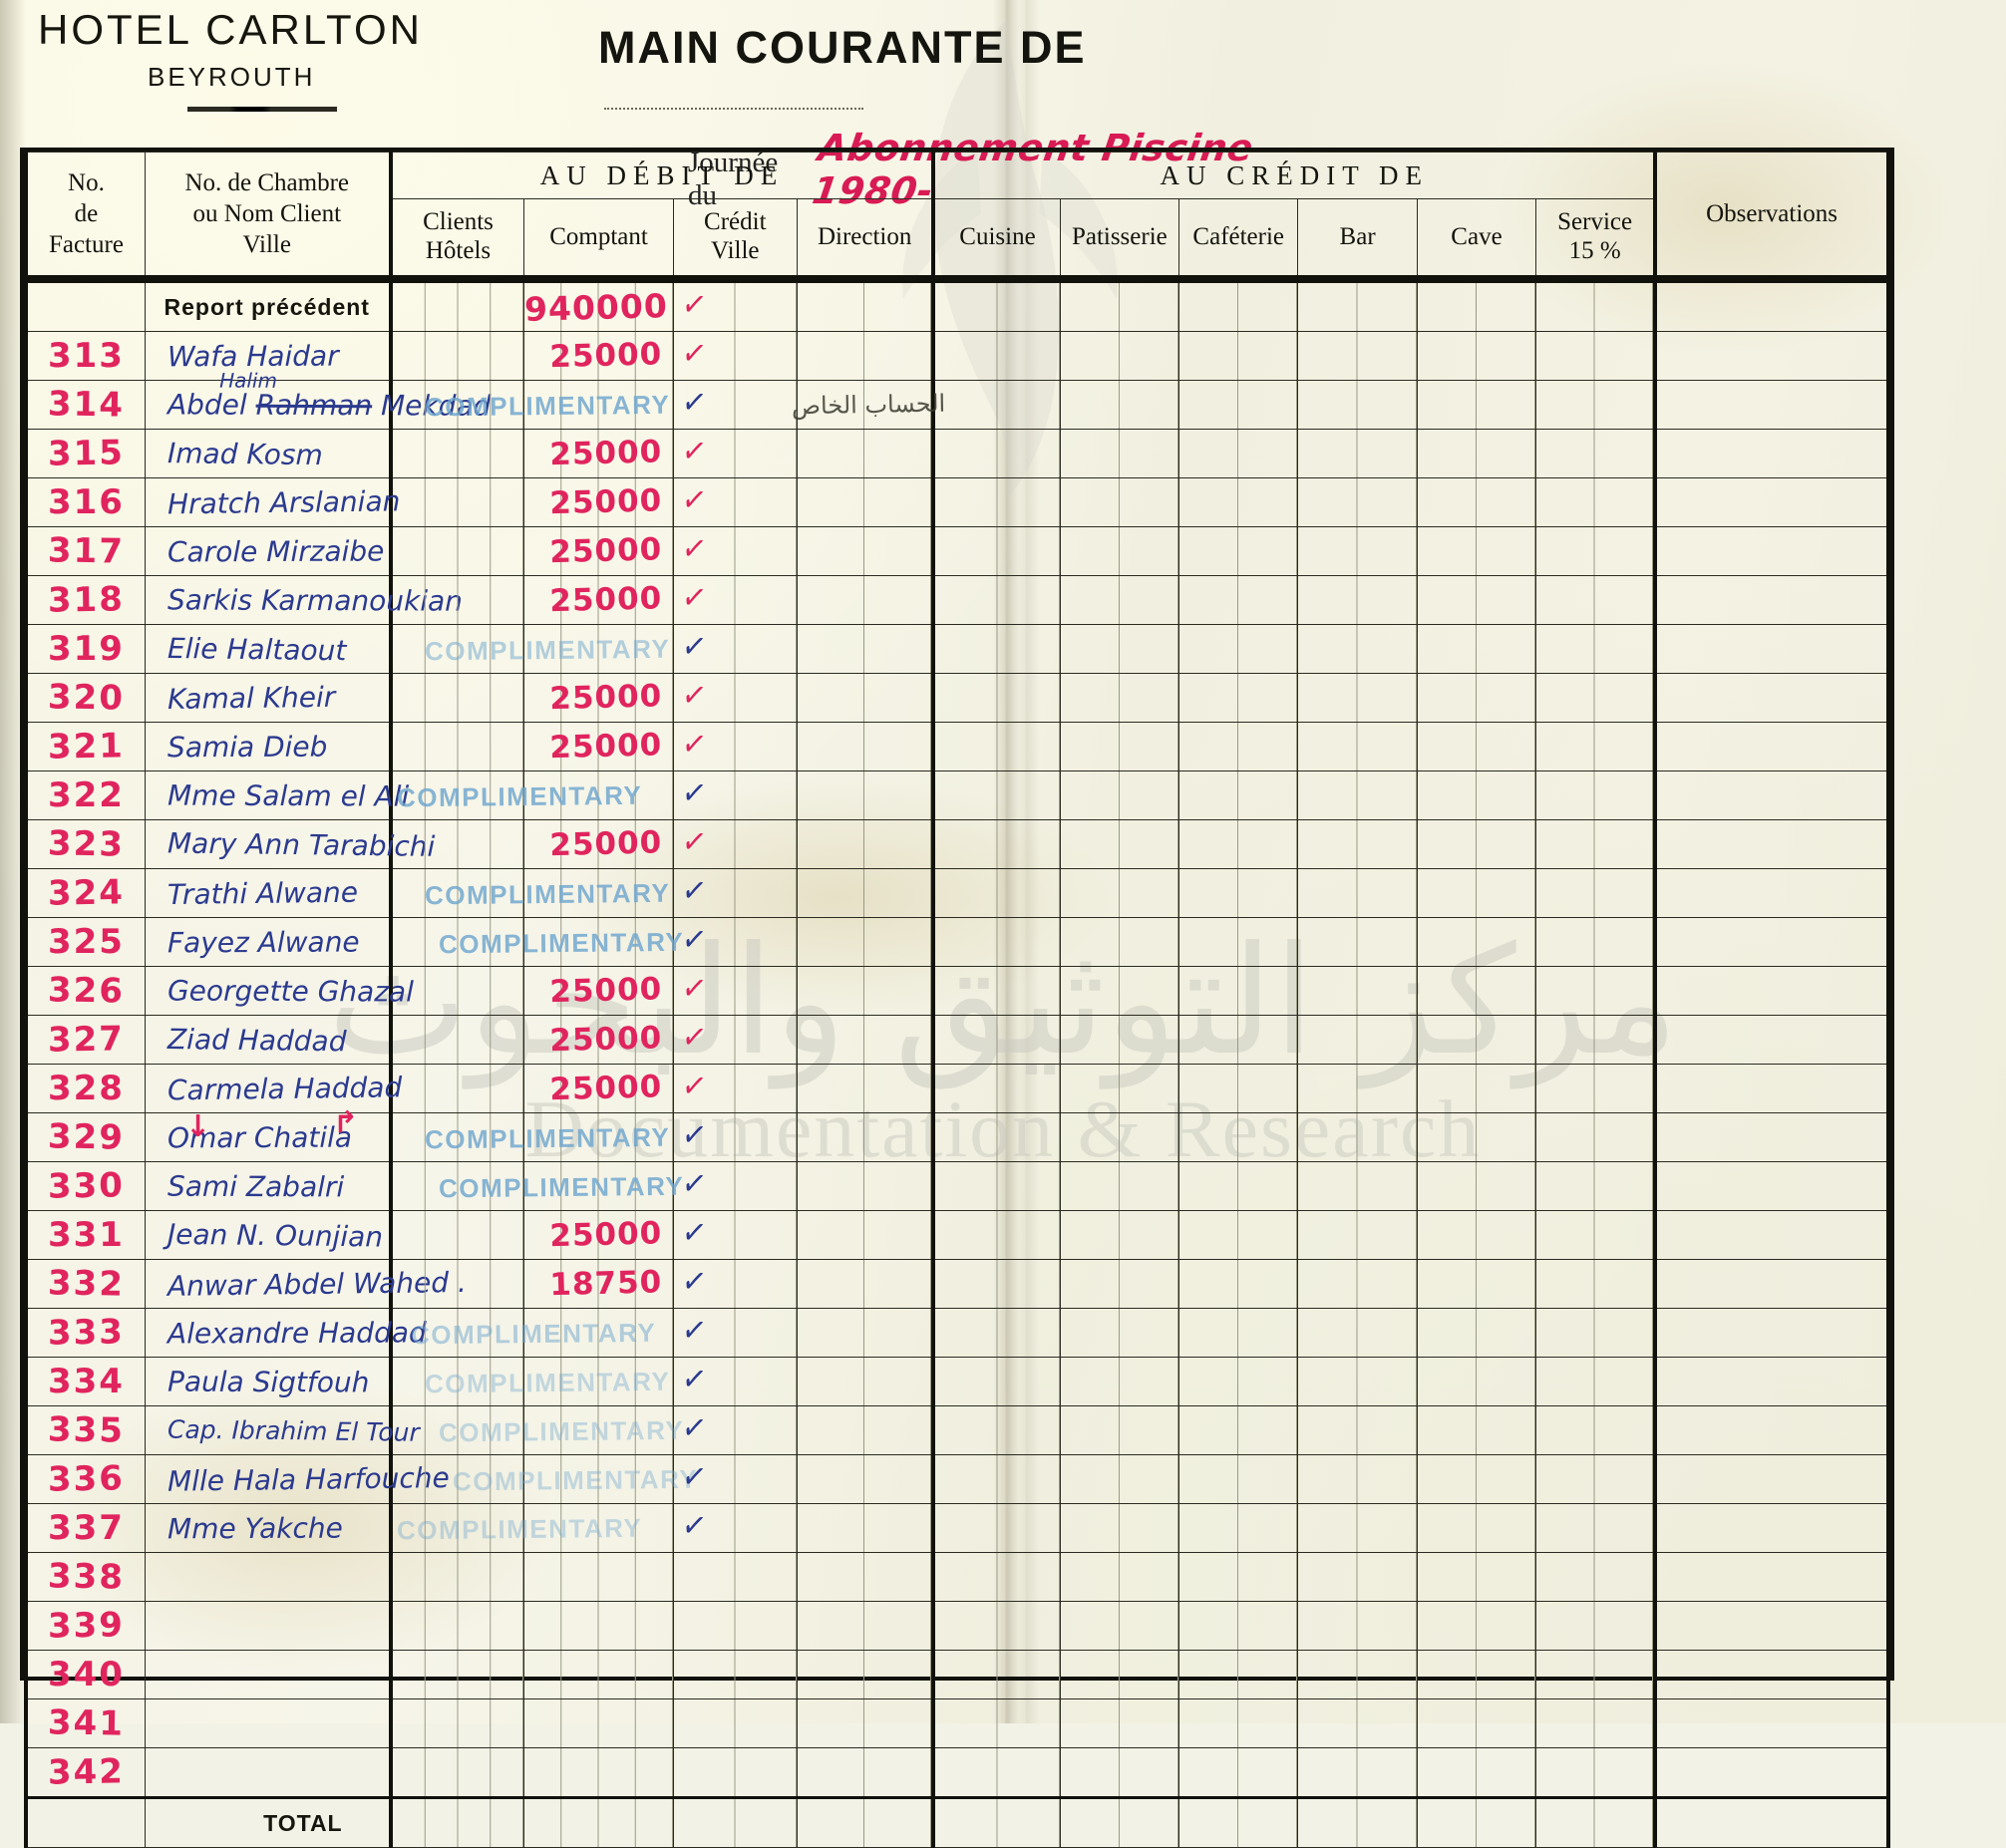 Image resolution: width=2006 pixels, height=1848 pixels. I want to click on table-row: 336 Mlle Hala Harfouche COMPLIMENTARY ✓, so click(957, 1479).